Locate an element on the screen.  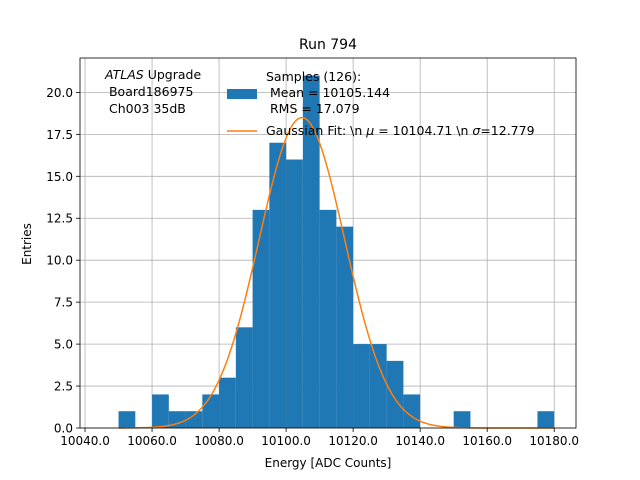
x-tick-label: 10100.0 is located at coordinates (286, 441).